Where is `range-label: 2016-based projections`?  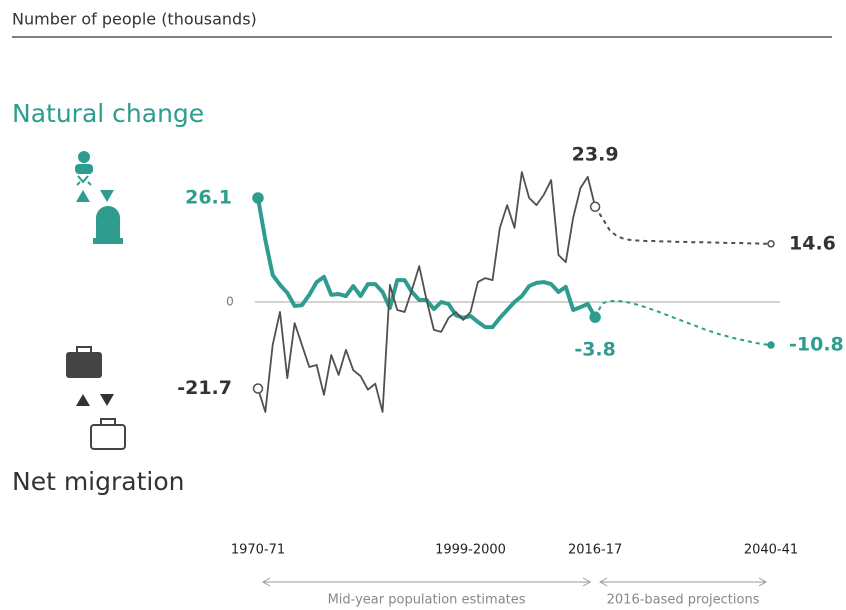
range-label: 2016-based projections is located at coordinates (683, 600).